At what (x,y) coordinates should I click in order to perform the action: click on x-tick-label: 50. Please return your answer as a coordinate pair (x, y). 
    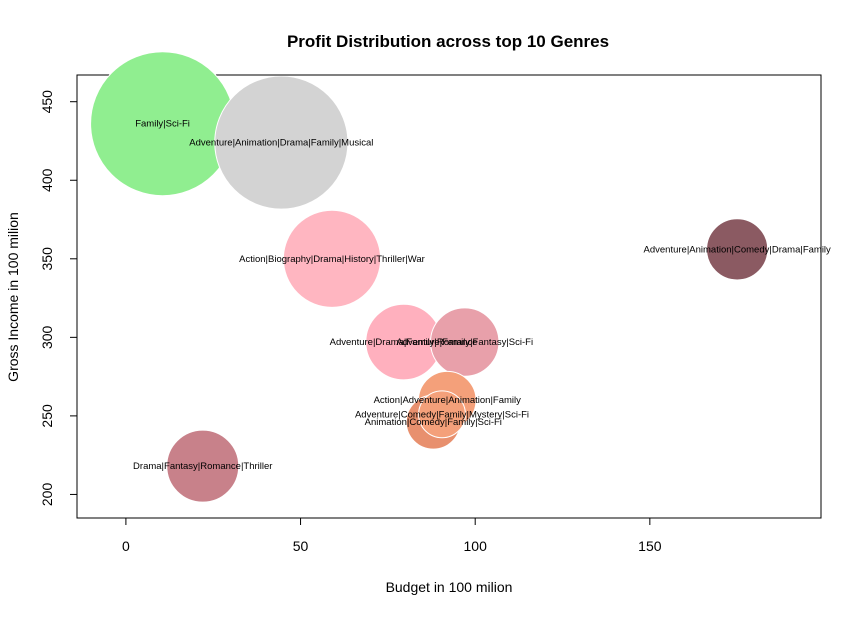
    Looking at the image, I should click on (301, 546).